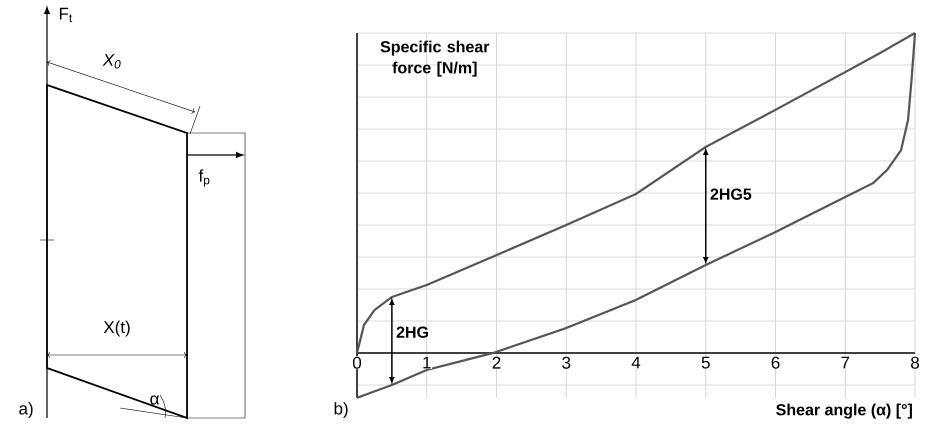 The height and width of the screenshot is (428, 926). What do you see at coordinates (496, 362) in the screenshot?
I see `x-tick-label: 2` at bounding box center [496, 362].